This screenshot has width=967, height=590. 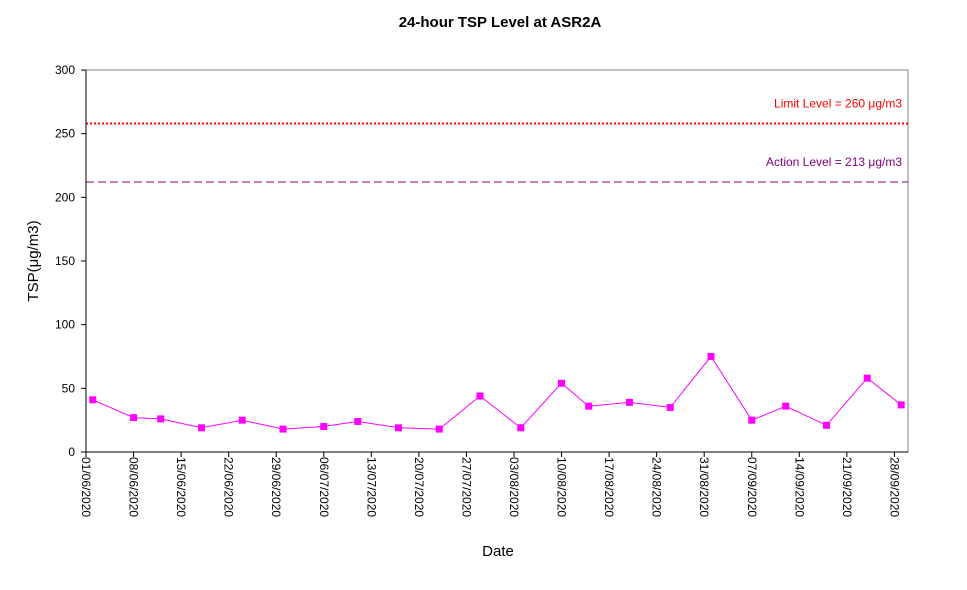 What do you see at coordinates (838, 103) in the screenshot?
I see `reference-label-0: Limit Level = 260 μg/m3` at bounding box center [838, 103].